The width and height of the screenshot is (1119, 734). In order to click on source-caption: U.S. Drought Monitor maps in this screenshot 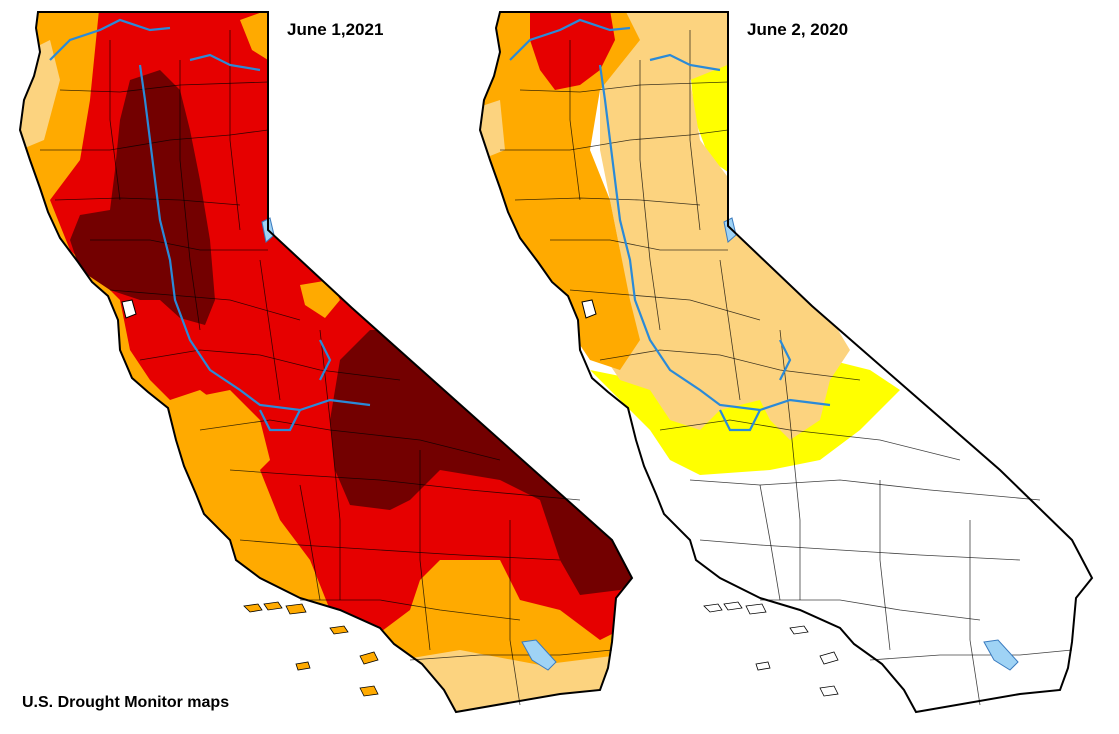, I will do `click(126, 702)`.